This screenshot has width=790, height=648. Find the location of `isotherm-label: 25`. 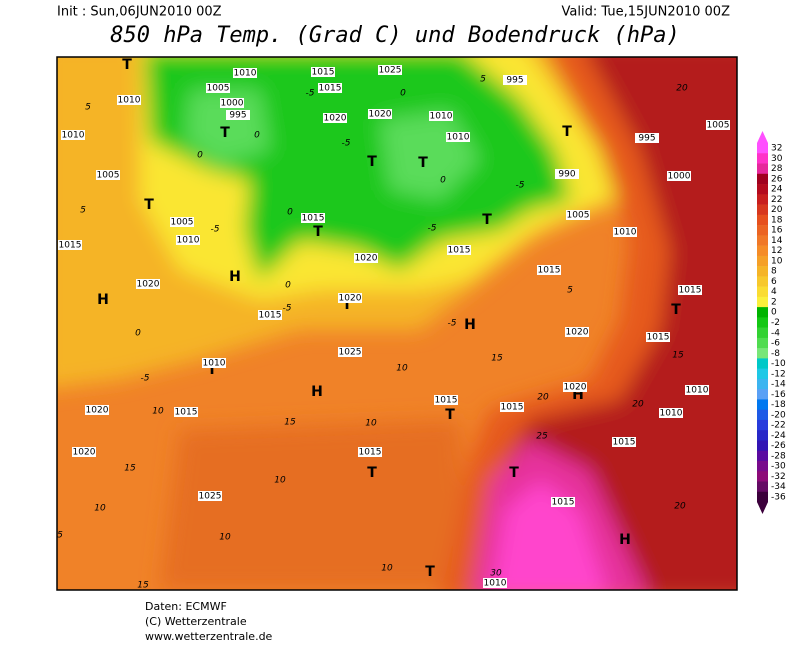

isotherm-label: 25 is located at coordinates (542, 437).